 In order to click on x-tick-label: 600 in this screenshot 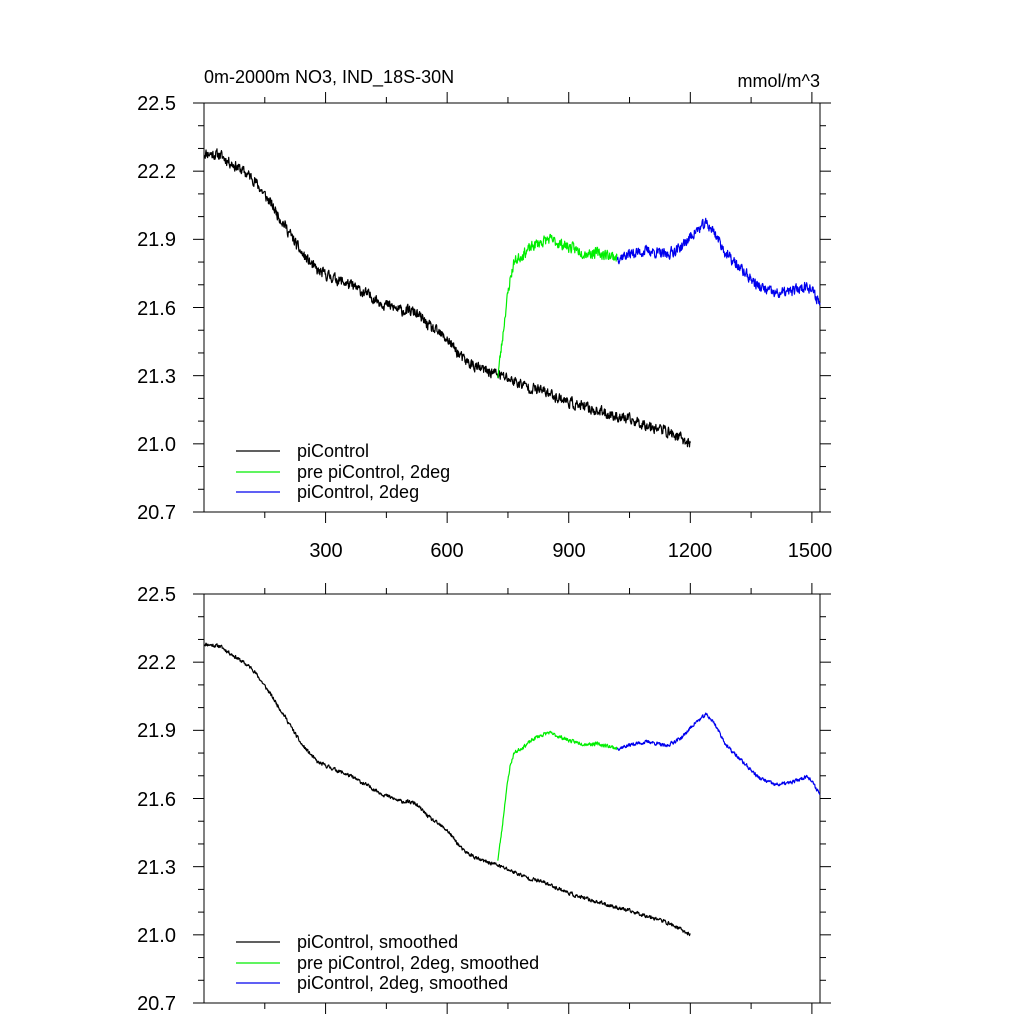, I will do `click(446, 551)`.